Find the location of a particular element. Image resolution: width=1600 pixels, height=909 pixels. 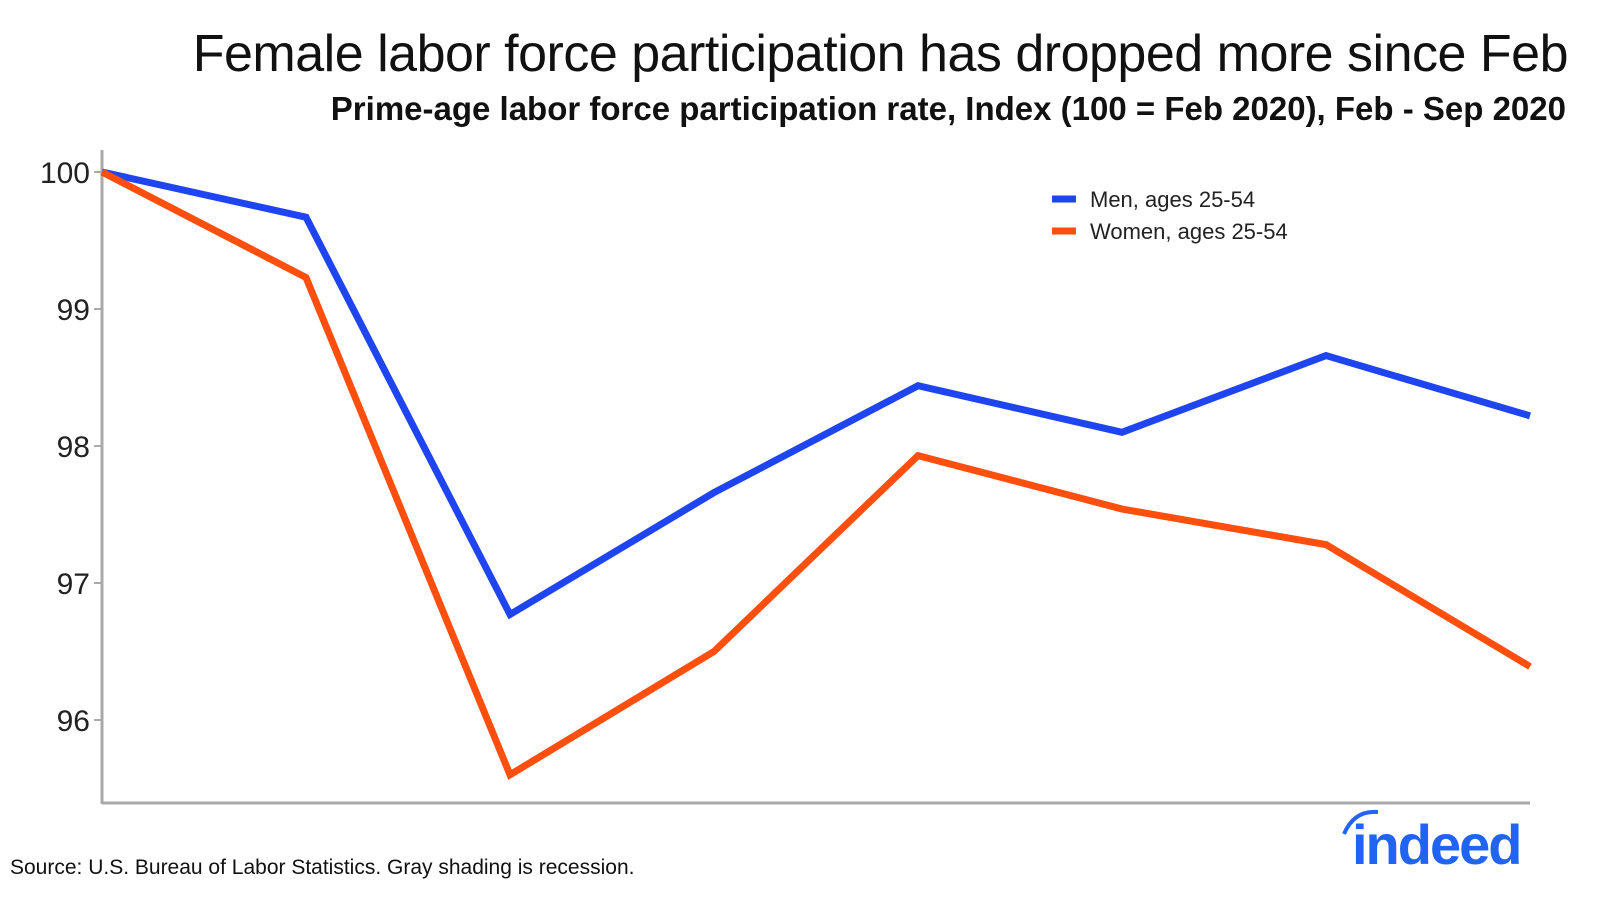

indeed-logo: indeed is located at coordinates (1432, 843).